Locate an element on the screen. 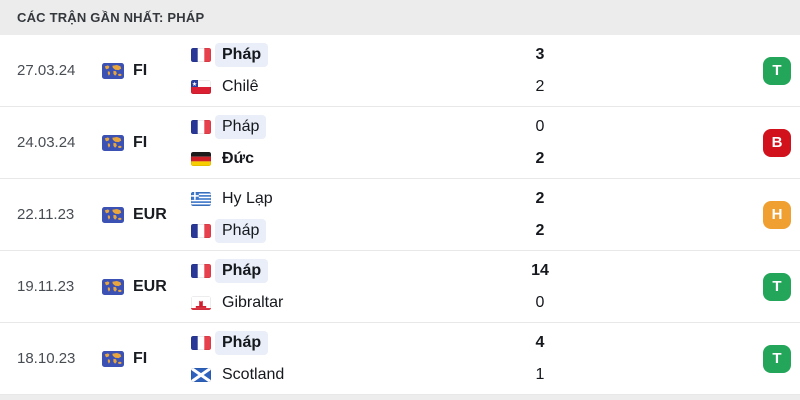 This screenshot has width=800, height=400. home-team-line: Pháp 4 is located at coordinates (375, 342).